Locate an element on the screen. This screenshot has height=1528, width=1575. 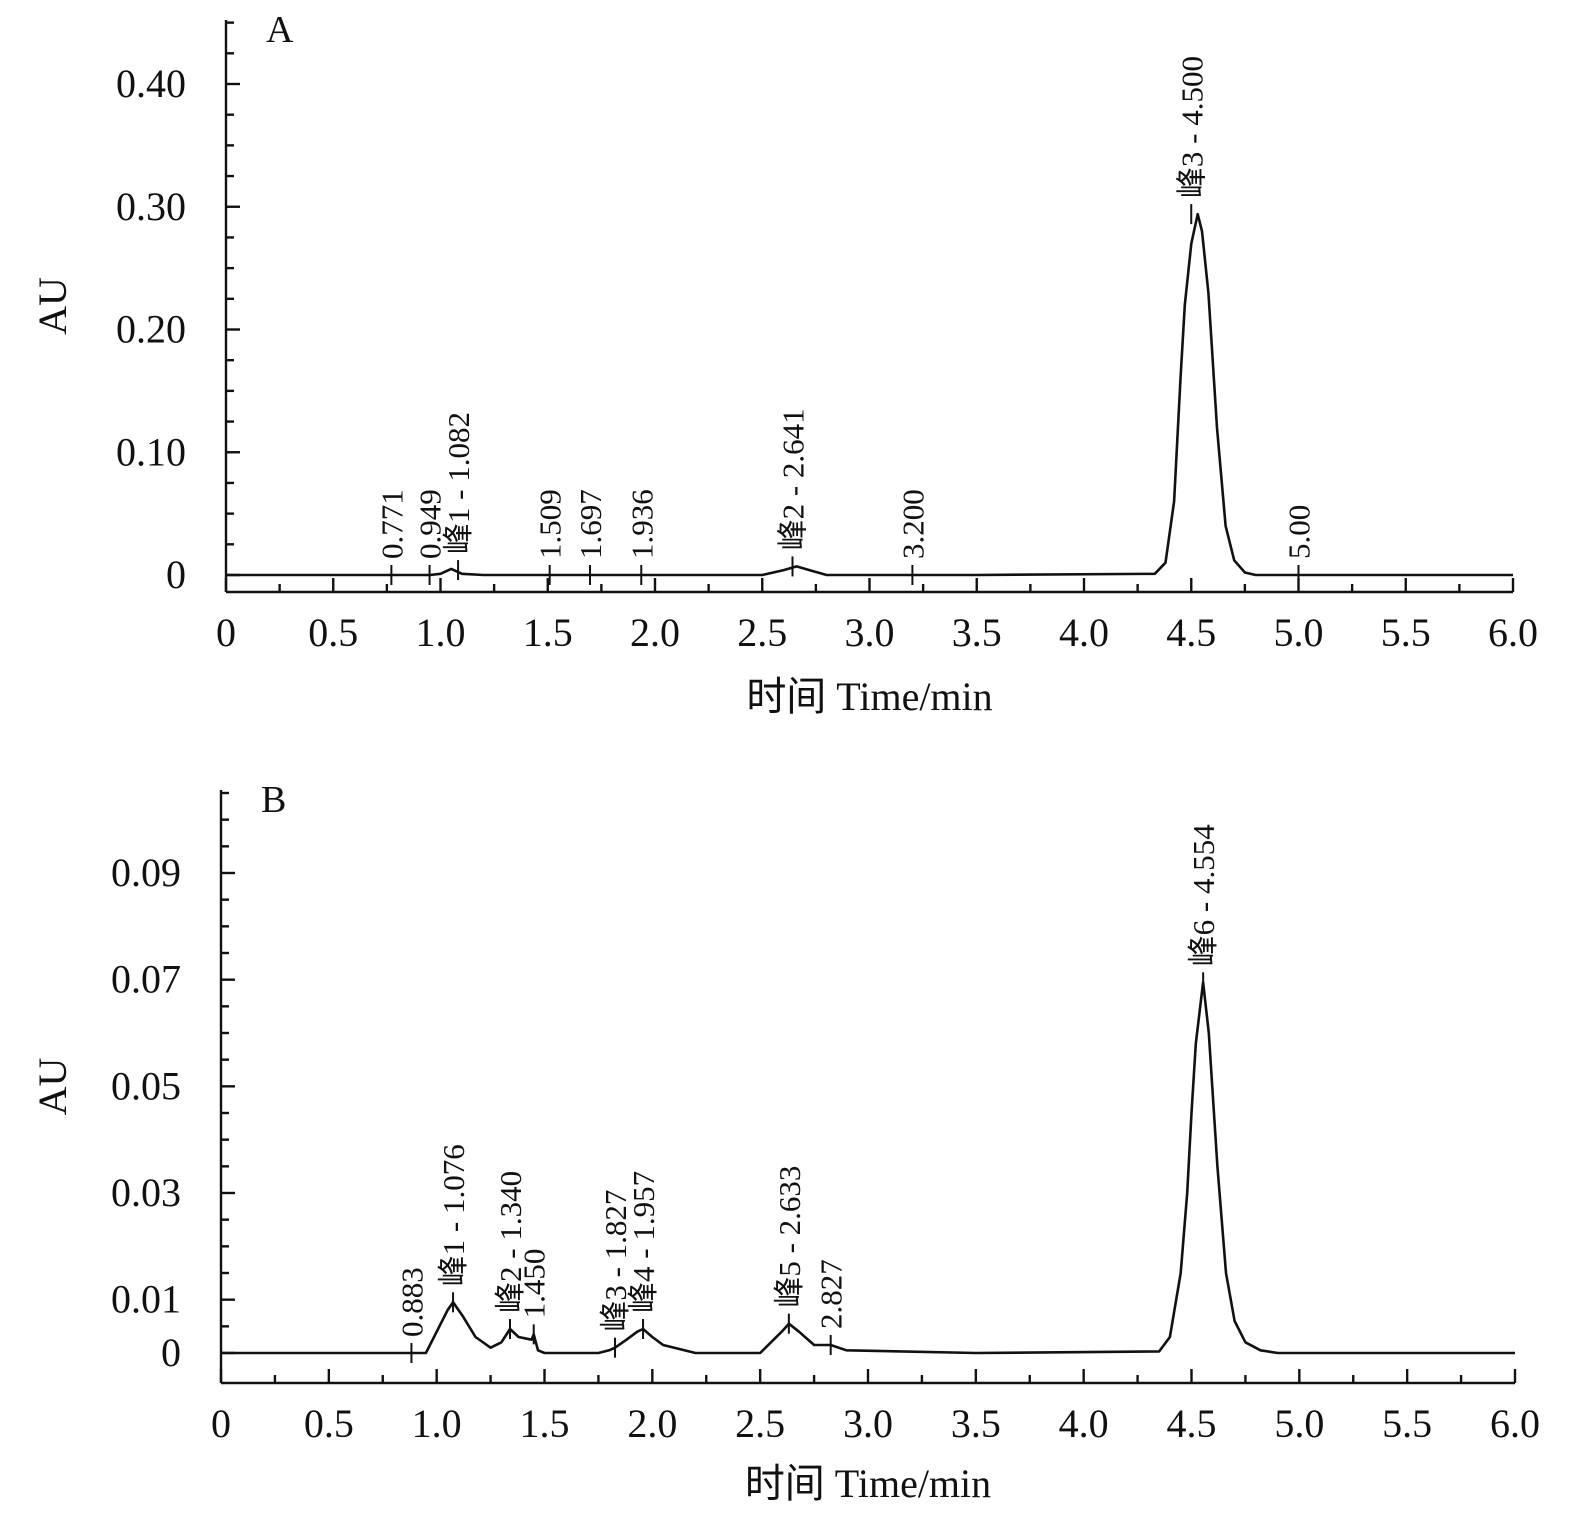
peak-label: 2.827 is located at coordinates (831, 1294).